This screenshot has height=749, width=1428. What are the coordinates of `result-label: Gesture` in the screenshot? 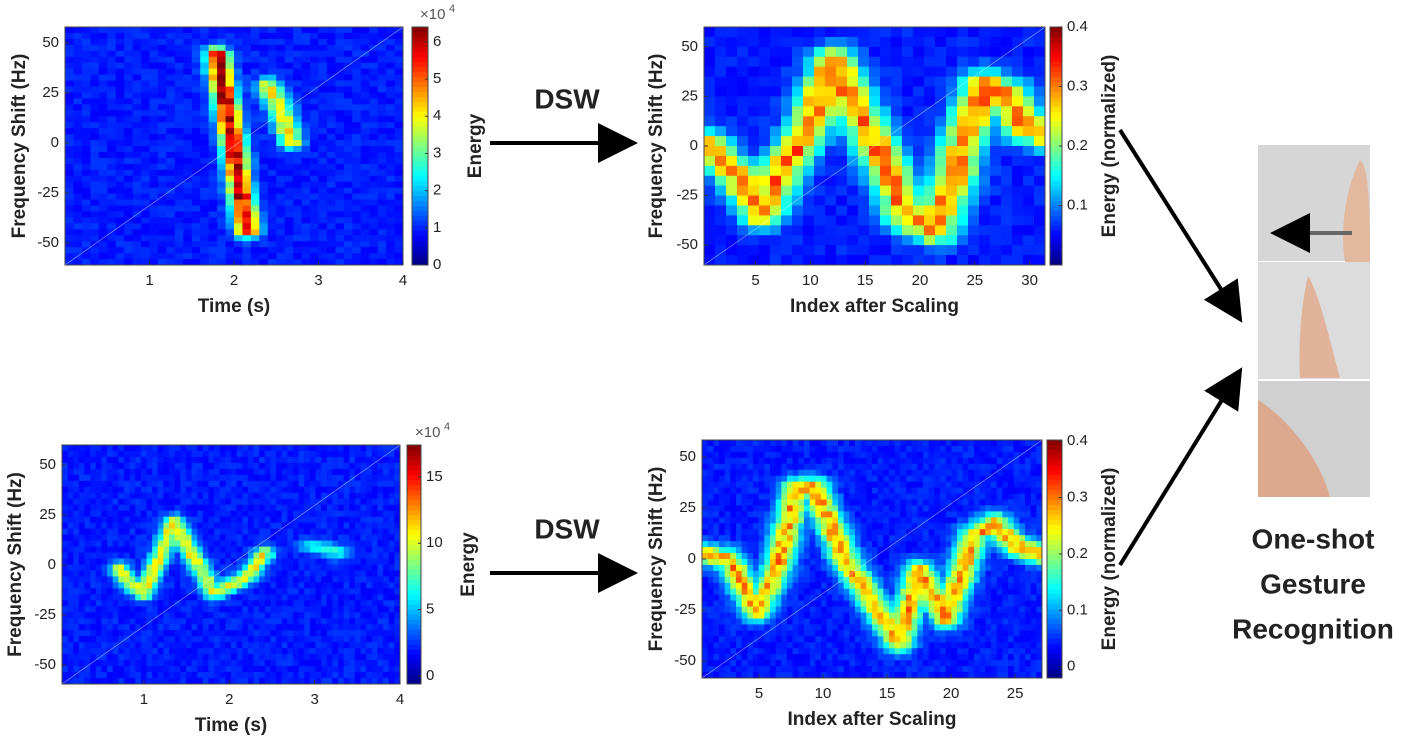 It's located at (1313, 583).